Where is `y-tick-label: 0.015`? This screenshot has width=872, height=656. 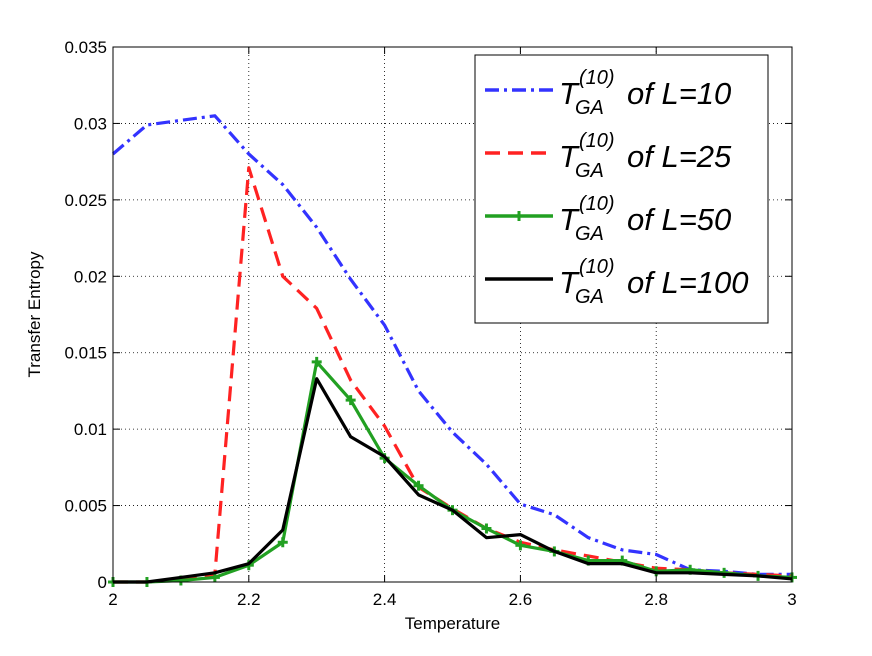 y-tick-label: 0.015 is located at coordinates (85, 353).